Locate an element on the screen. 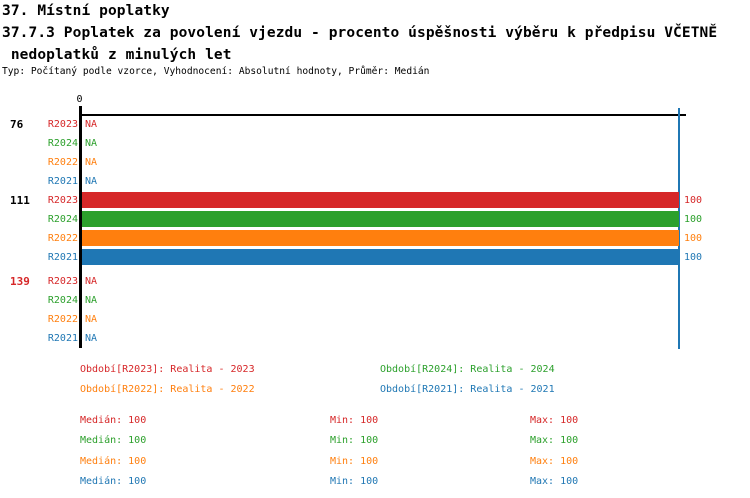  stat-max-r2023: Max: 100 is located at coordinates (554, 420).